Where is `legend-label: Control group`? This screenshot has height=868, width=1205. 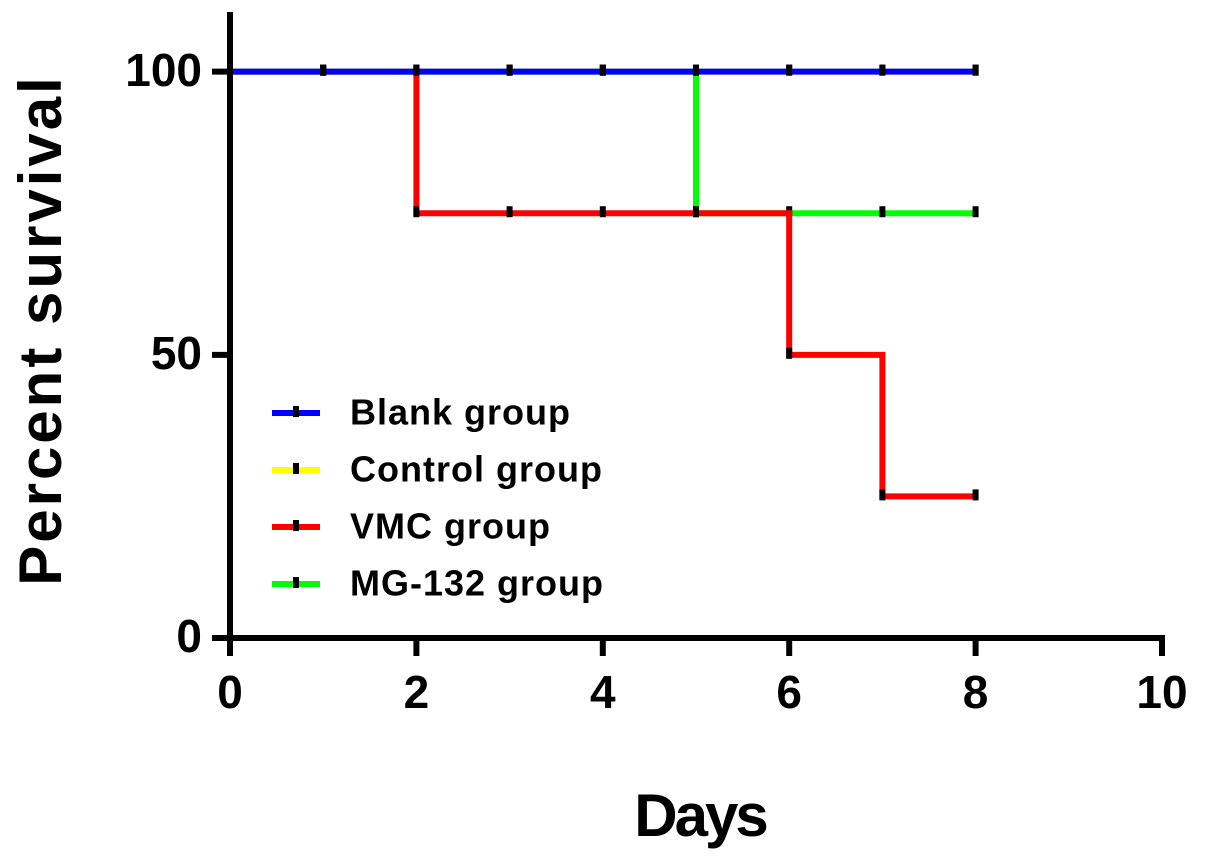 legend-label: Control group is located at coordinates (476, 469).